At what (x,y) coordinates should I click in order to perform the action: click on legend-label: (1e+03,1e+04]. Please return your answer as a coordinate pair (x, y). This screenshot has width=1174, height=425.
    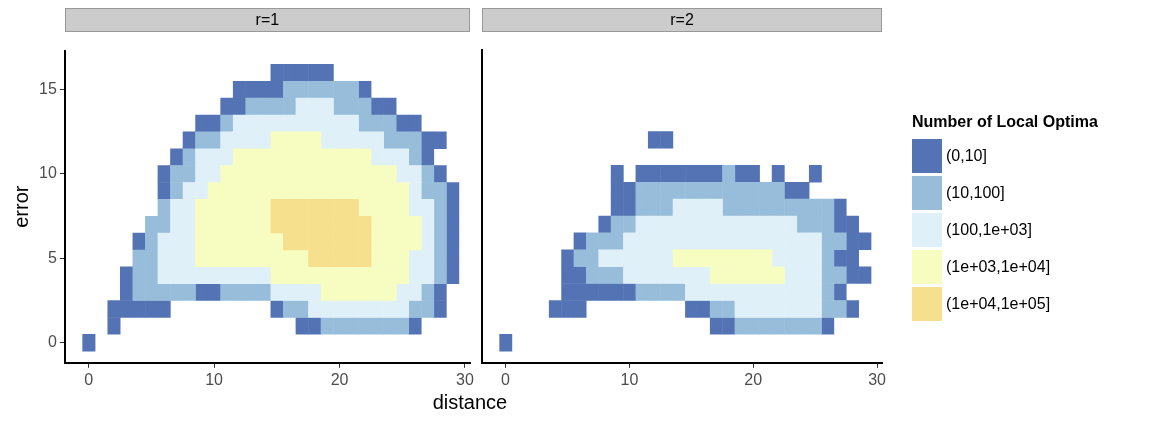
    Looking at the image, I should click on (998, 266).